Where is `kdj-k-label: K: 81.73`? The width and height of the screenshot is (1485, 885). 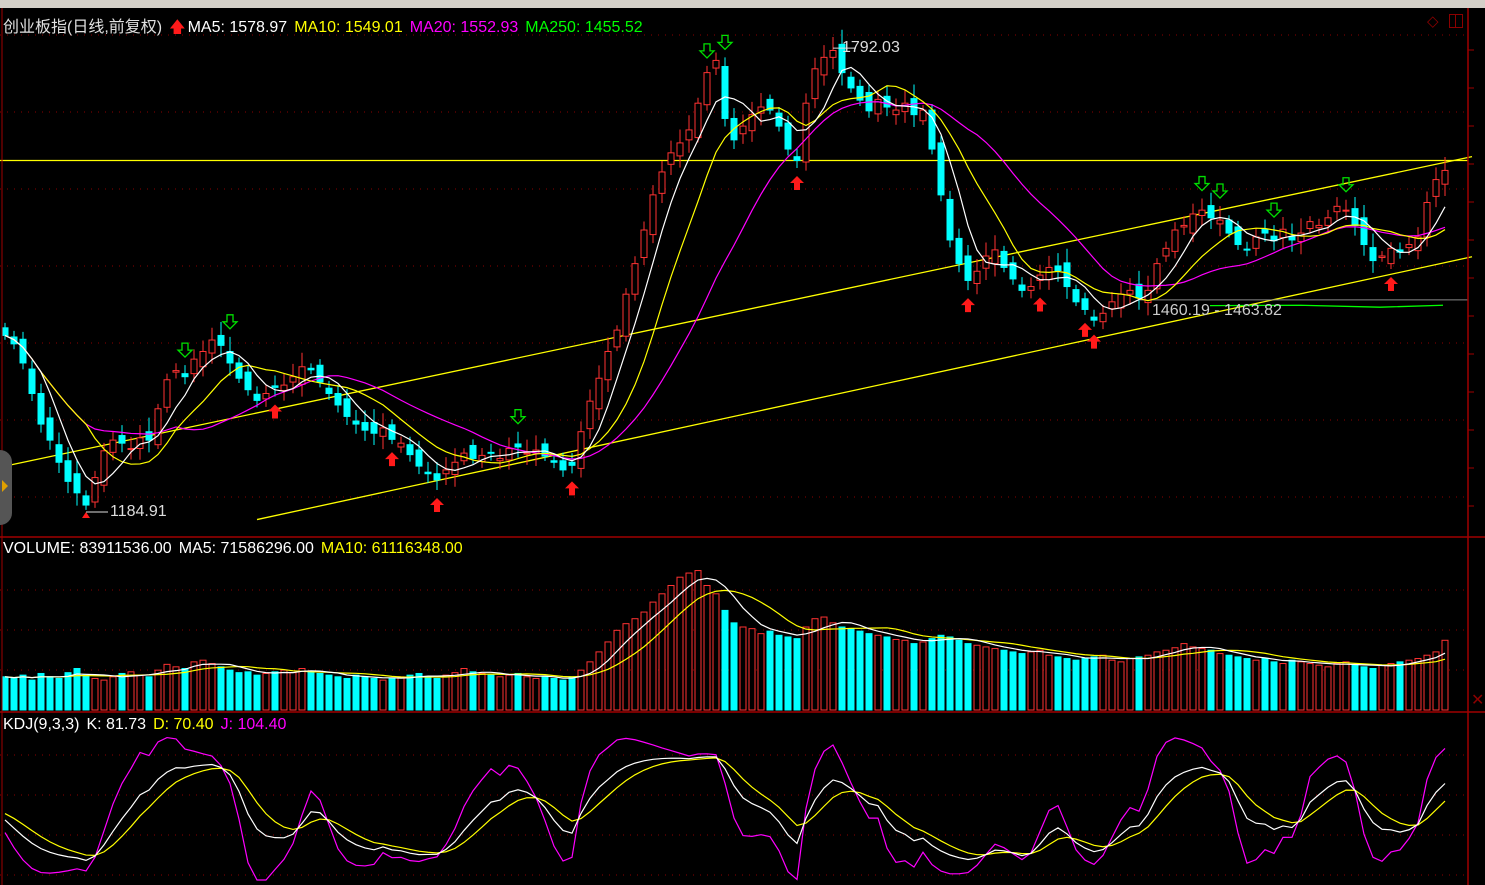
kdj-k-label: K: 81.73 is located at coordinates (116, 724).